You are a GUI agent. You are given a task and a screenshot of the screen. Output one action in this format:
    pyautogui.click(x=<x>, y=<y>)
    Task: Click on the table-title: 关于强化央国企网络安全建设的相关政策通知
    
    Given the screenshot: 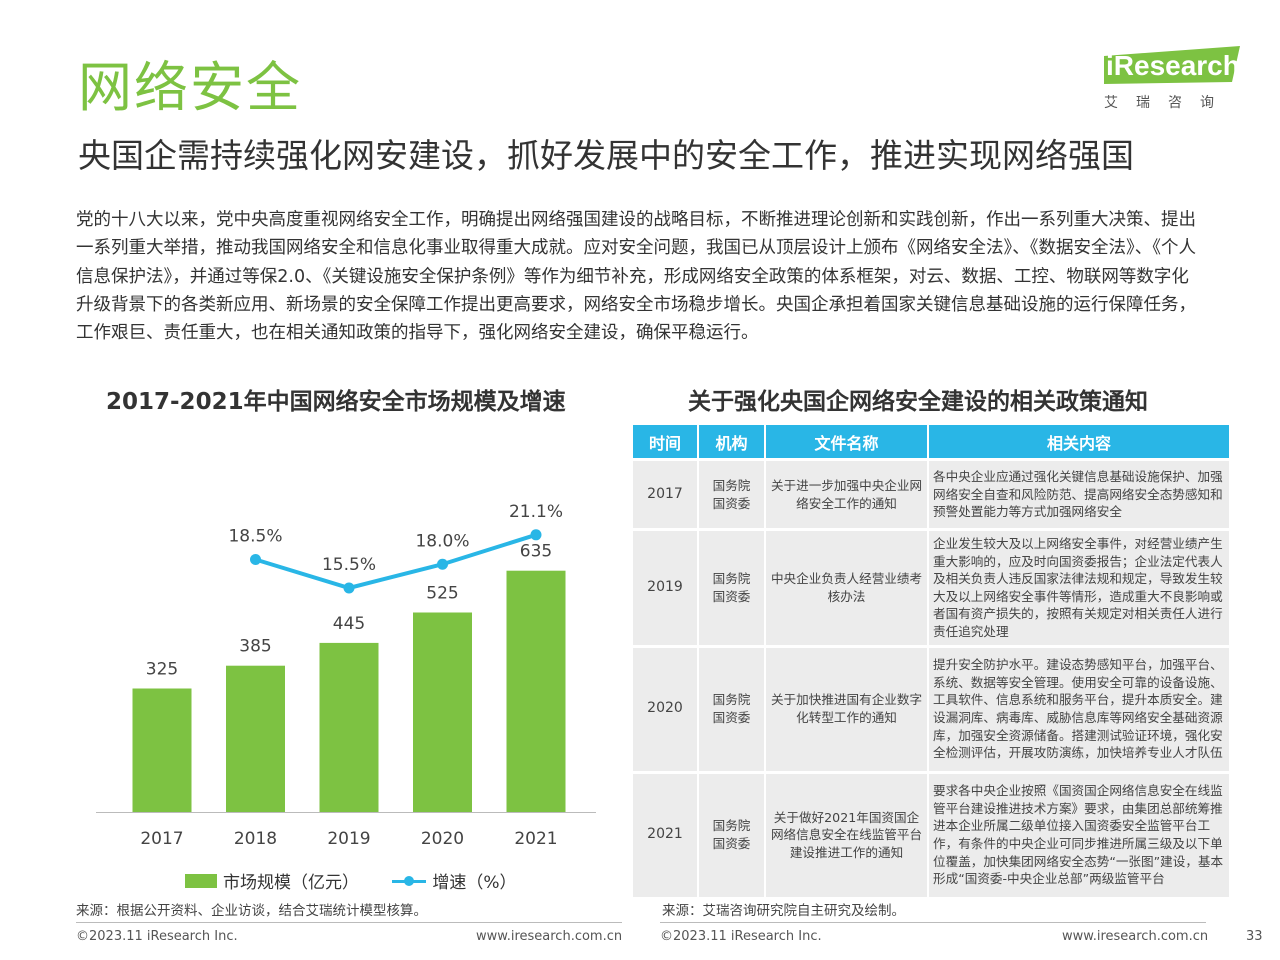 What is the action you would take?
    pyautogui.click(x=918, y=402)
    